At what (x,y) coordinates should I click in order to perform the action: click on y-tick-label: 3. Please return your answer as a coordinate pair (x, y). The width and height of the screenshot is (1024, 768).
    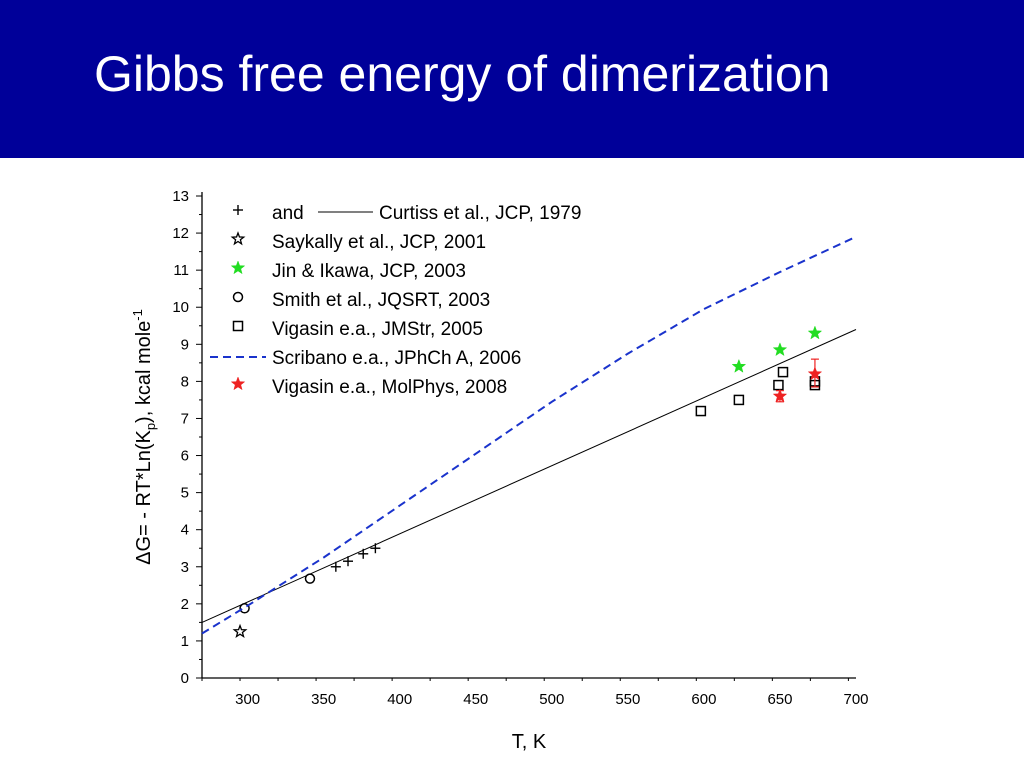
    Looking at the image, I should click on (185, 567).